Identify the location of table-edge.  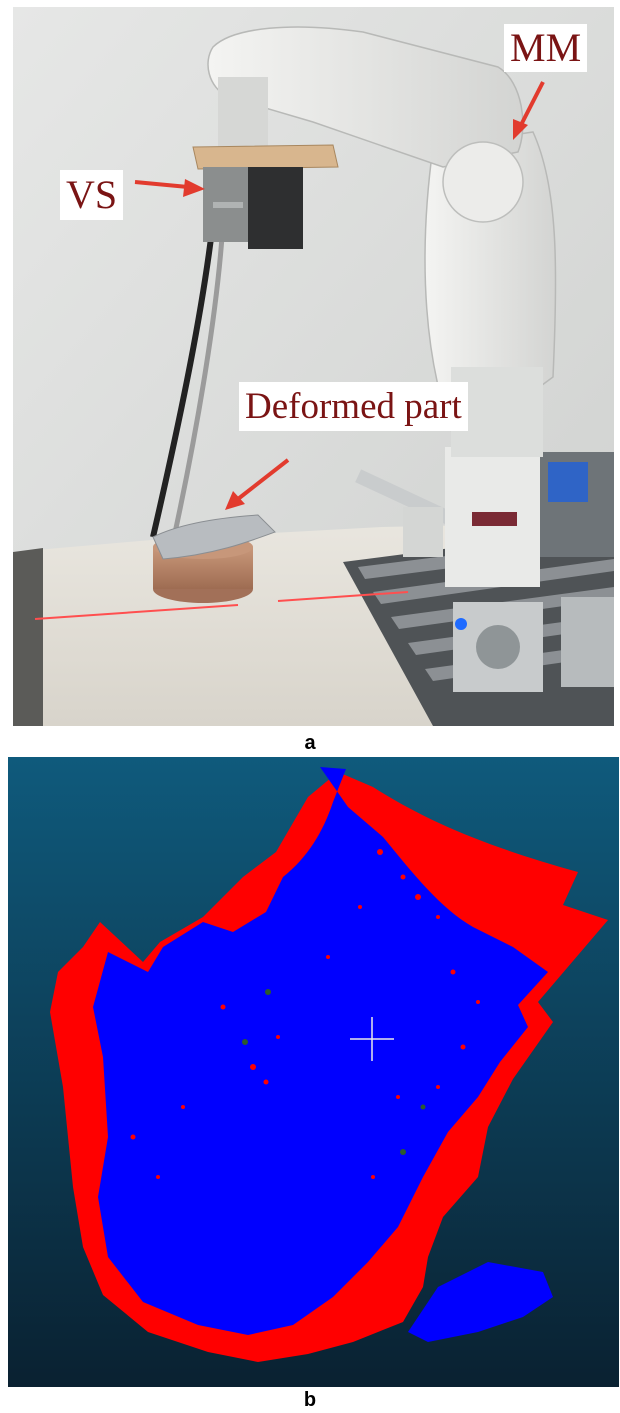
(28, 637).